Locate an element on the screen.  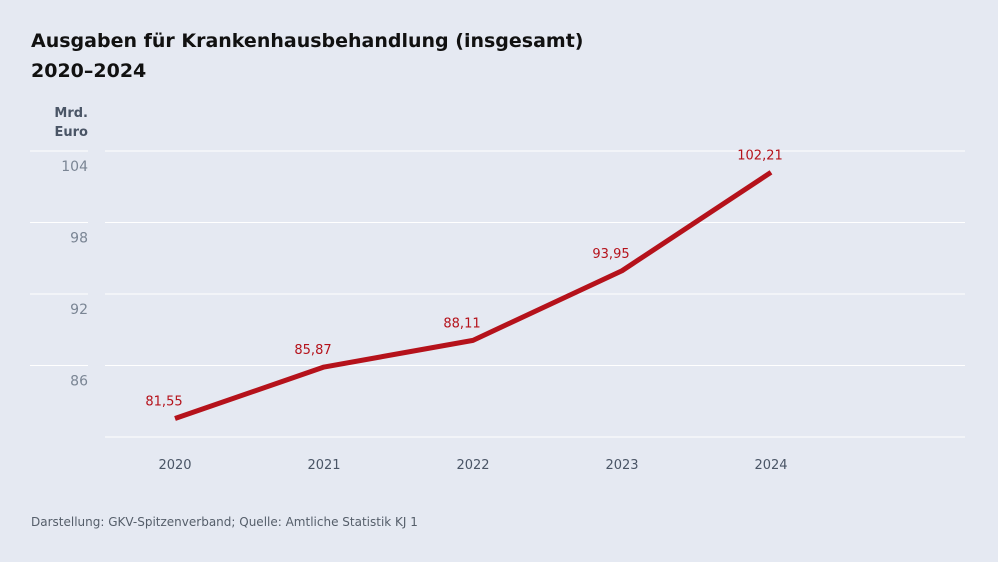
y-axis-unit: Mrd. Euro is located at coordinates (59, 123).